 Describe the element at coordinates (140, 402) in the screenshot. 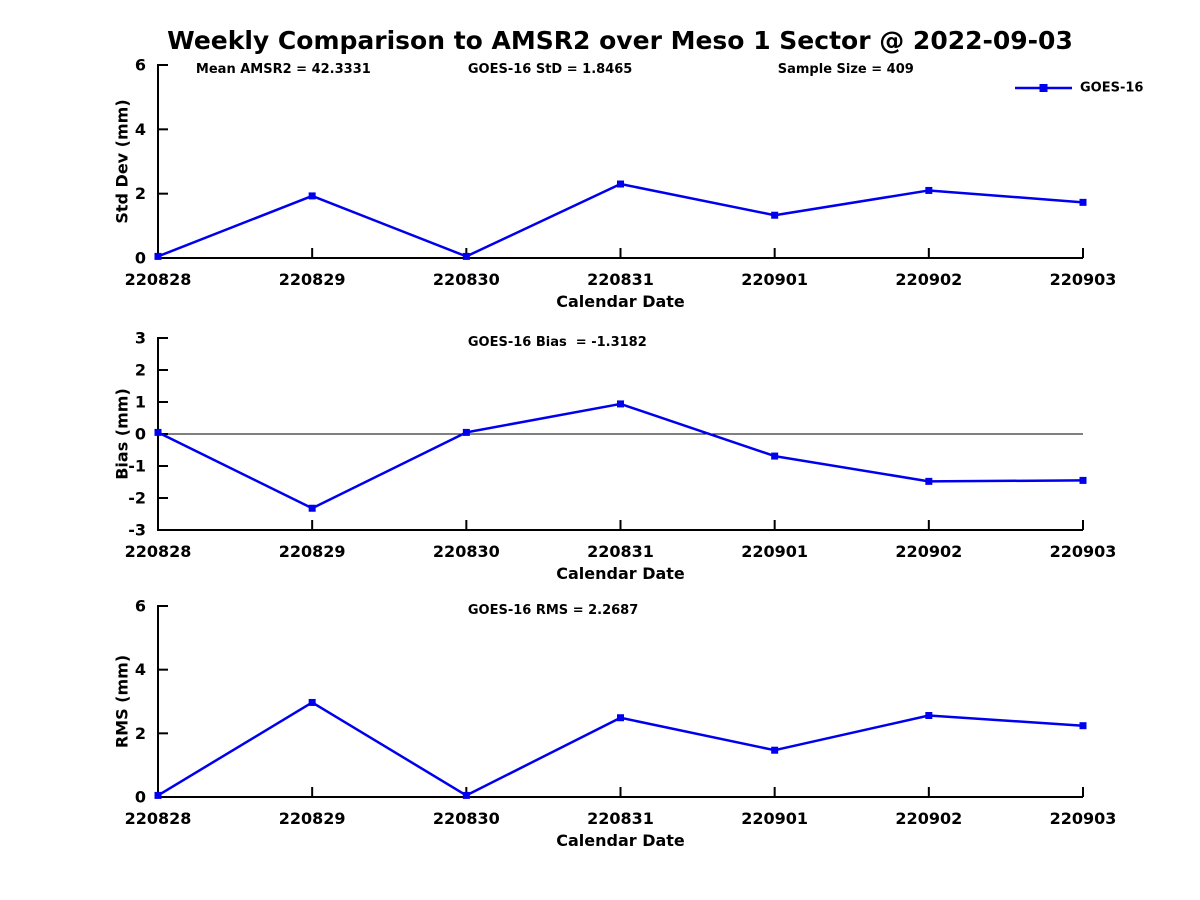

I see `y-tick-label: 1` at that location.